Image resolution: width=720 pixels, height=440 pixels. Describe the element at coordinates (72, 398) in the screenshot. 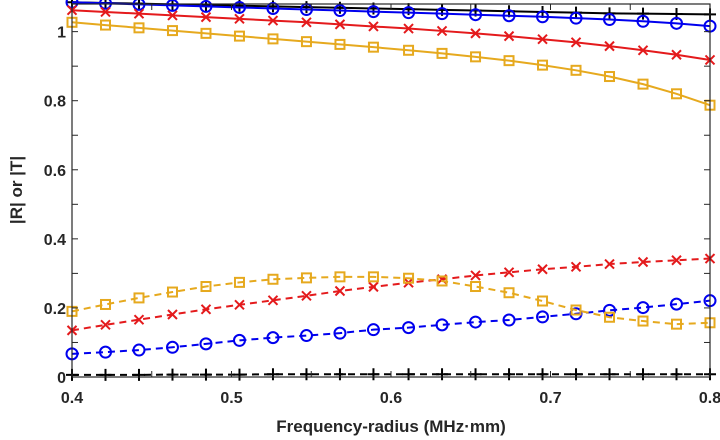

I see `x-tick-label: 0.4` at that location.